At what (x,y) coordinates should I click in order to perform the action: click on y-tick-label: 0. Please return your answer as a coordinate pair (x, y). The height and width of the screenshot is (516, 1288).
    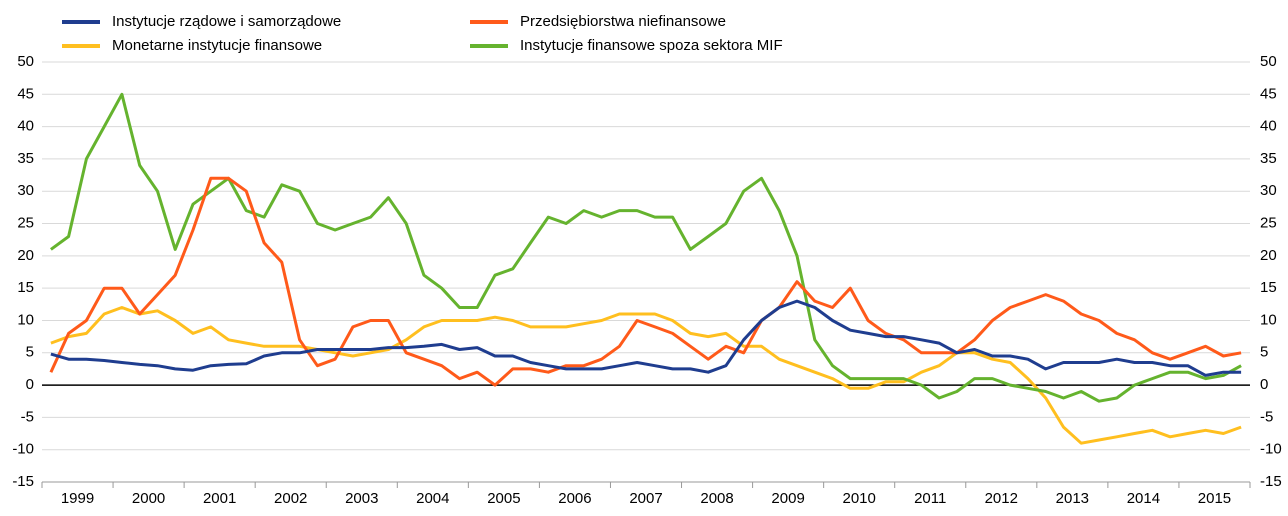
    Looking at the image, I should click on (30, 384).